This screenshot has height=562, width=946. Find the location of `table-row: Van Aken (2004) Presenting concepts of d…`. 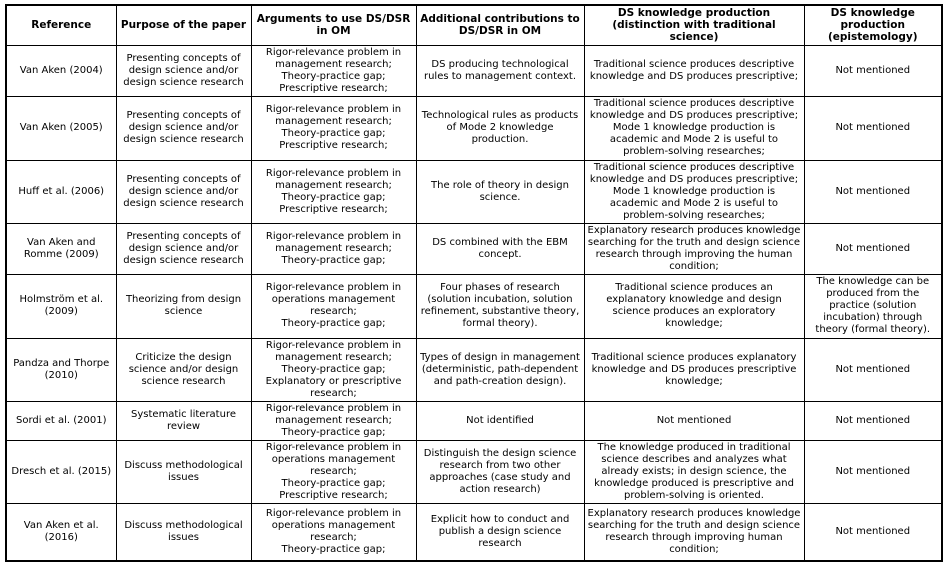

table-row: Van Aken (2004) Presenting concepts of d… is located at coordinates (474, 70).